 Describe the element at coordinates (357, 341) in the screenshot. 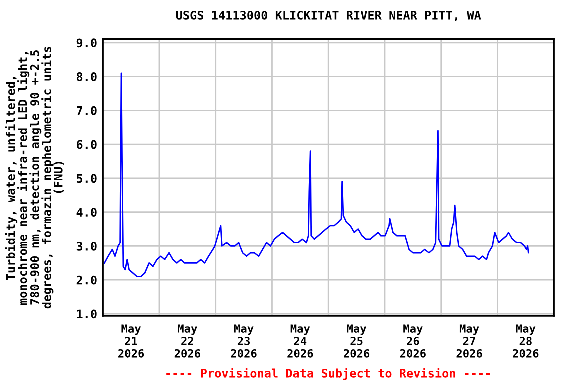

I see `x-tick-label: May 25 2026` at that location.